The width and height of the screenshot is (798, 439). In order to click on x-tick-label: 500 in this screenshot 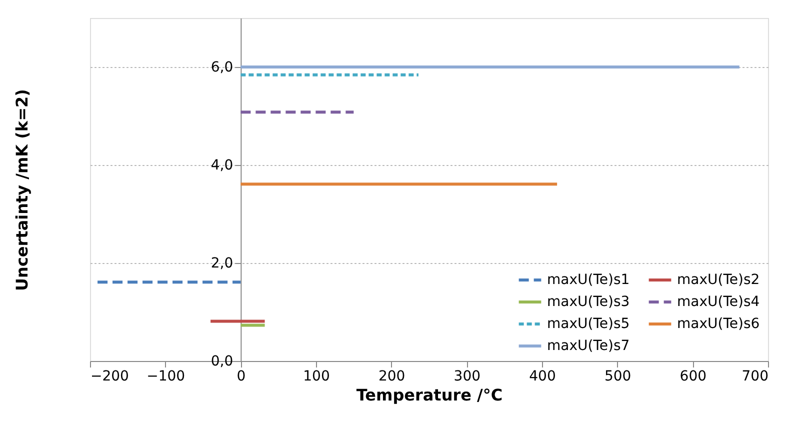, I will do `click(618, 376)`.